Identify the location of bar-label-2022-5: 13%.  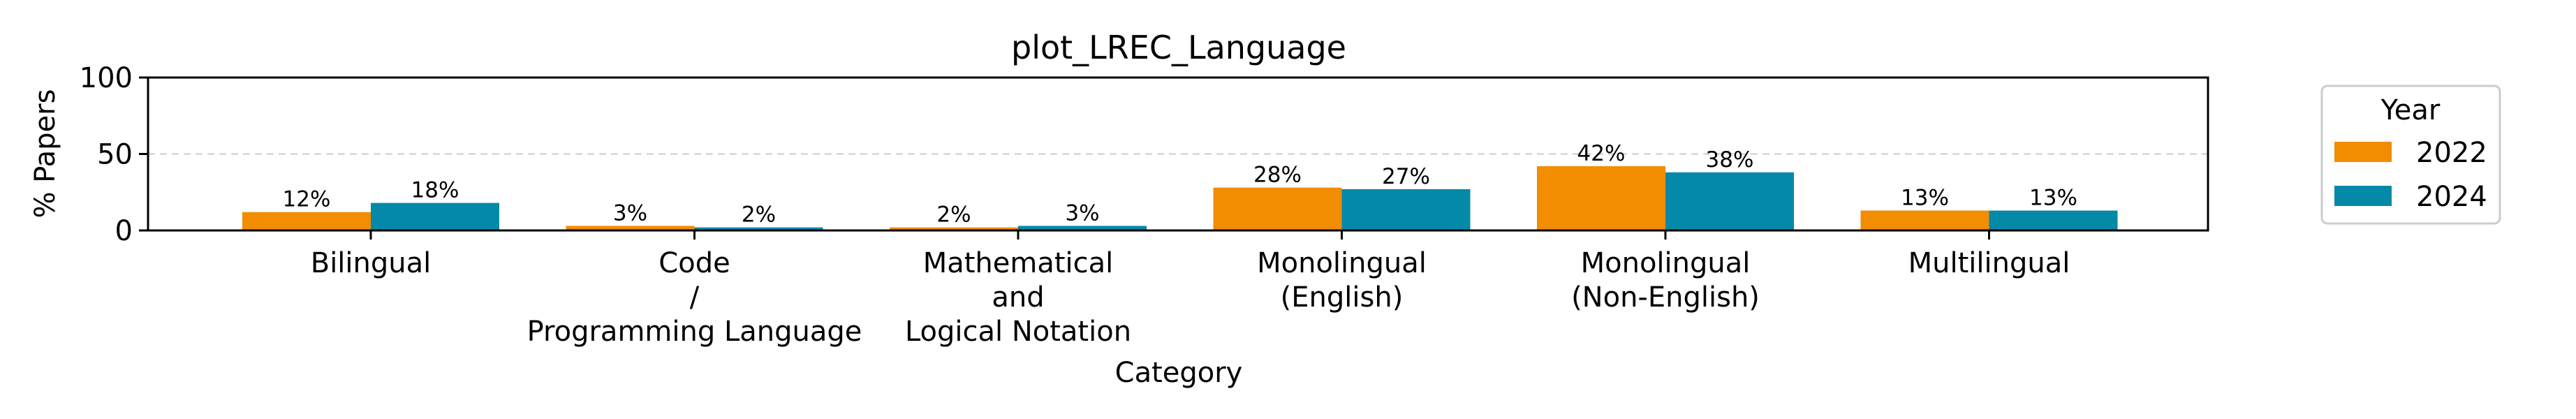
(1925, 199).